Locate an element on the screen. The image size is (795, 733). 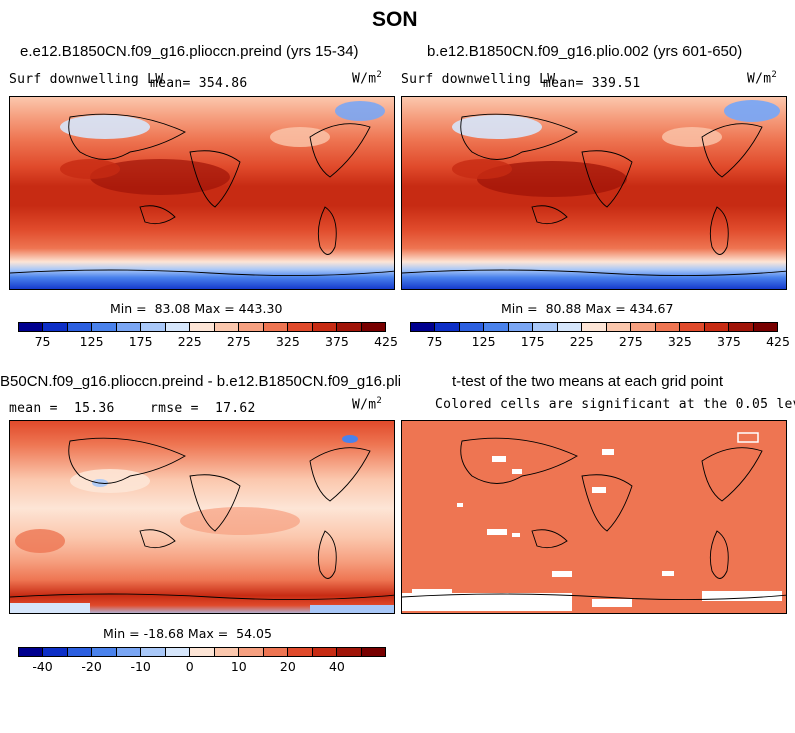
panel-3-mean: mean = 15.36 is located at coordinates (62, 408).